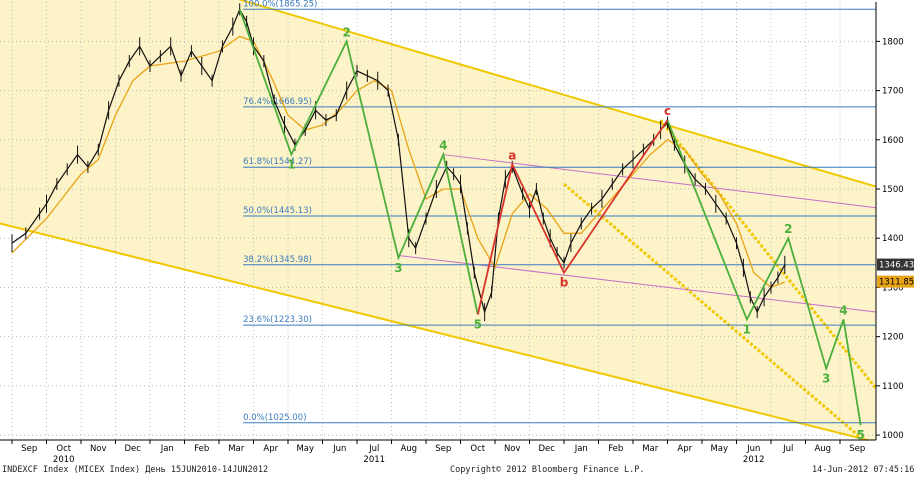  What do you see at coordinates (277, 211) in the screenshot?
I see `fib-level-label: 50.0%(1445.13)` at bounding box center [277, 211].